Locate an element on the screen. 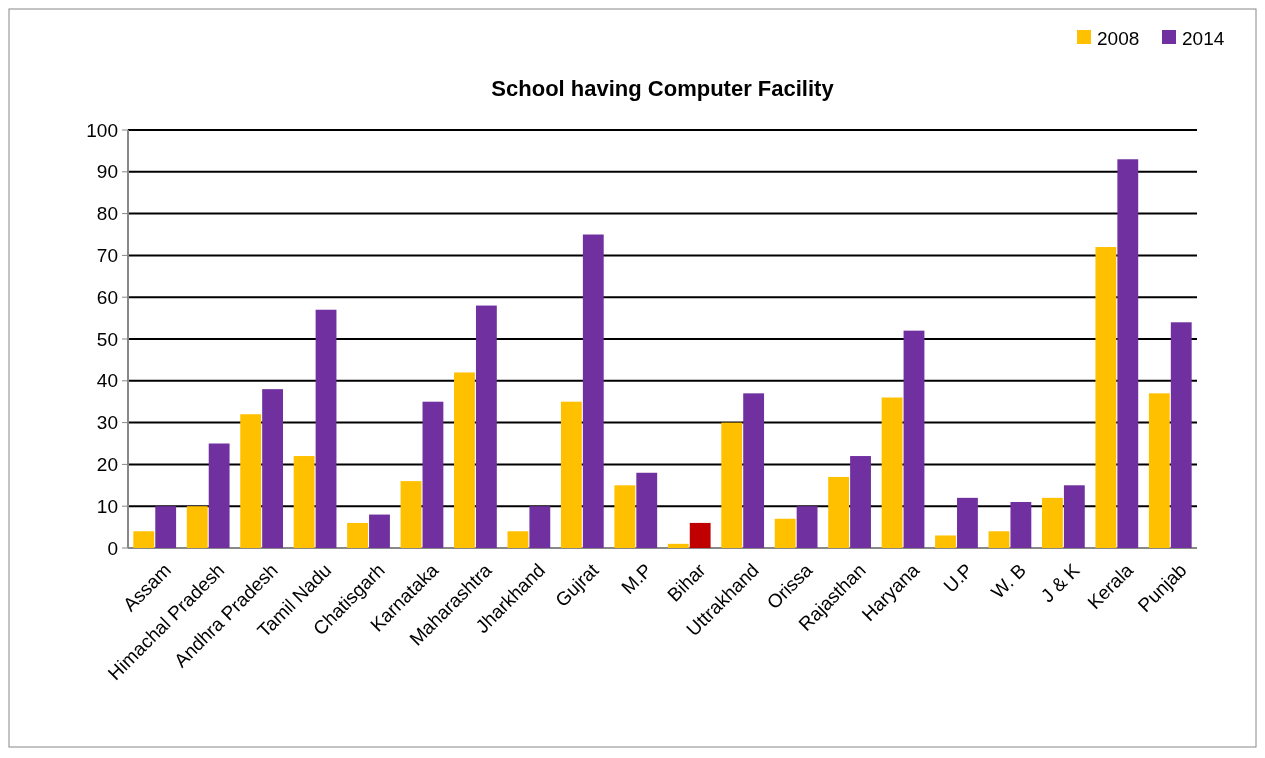  x-tick-label: W. B is located at coordinates (1008, 581).